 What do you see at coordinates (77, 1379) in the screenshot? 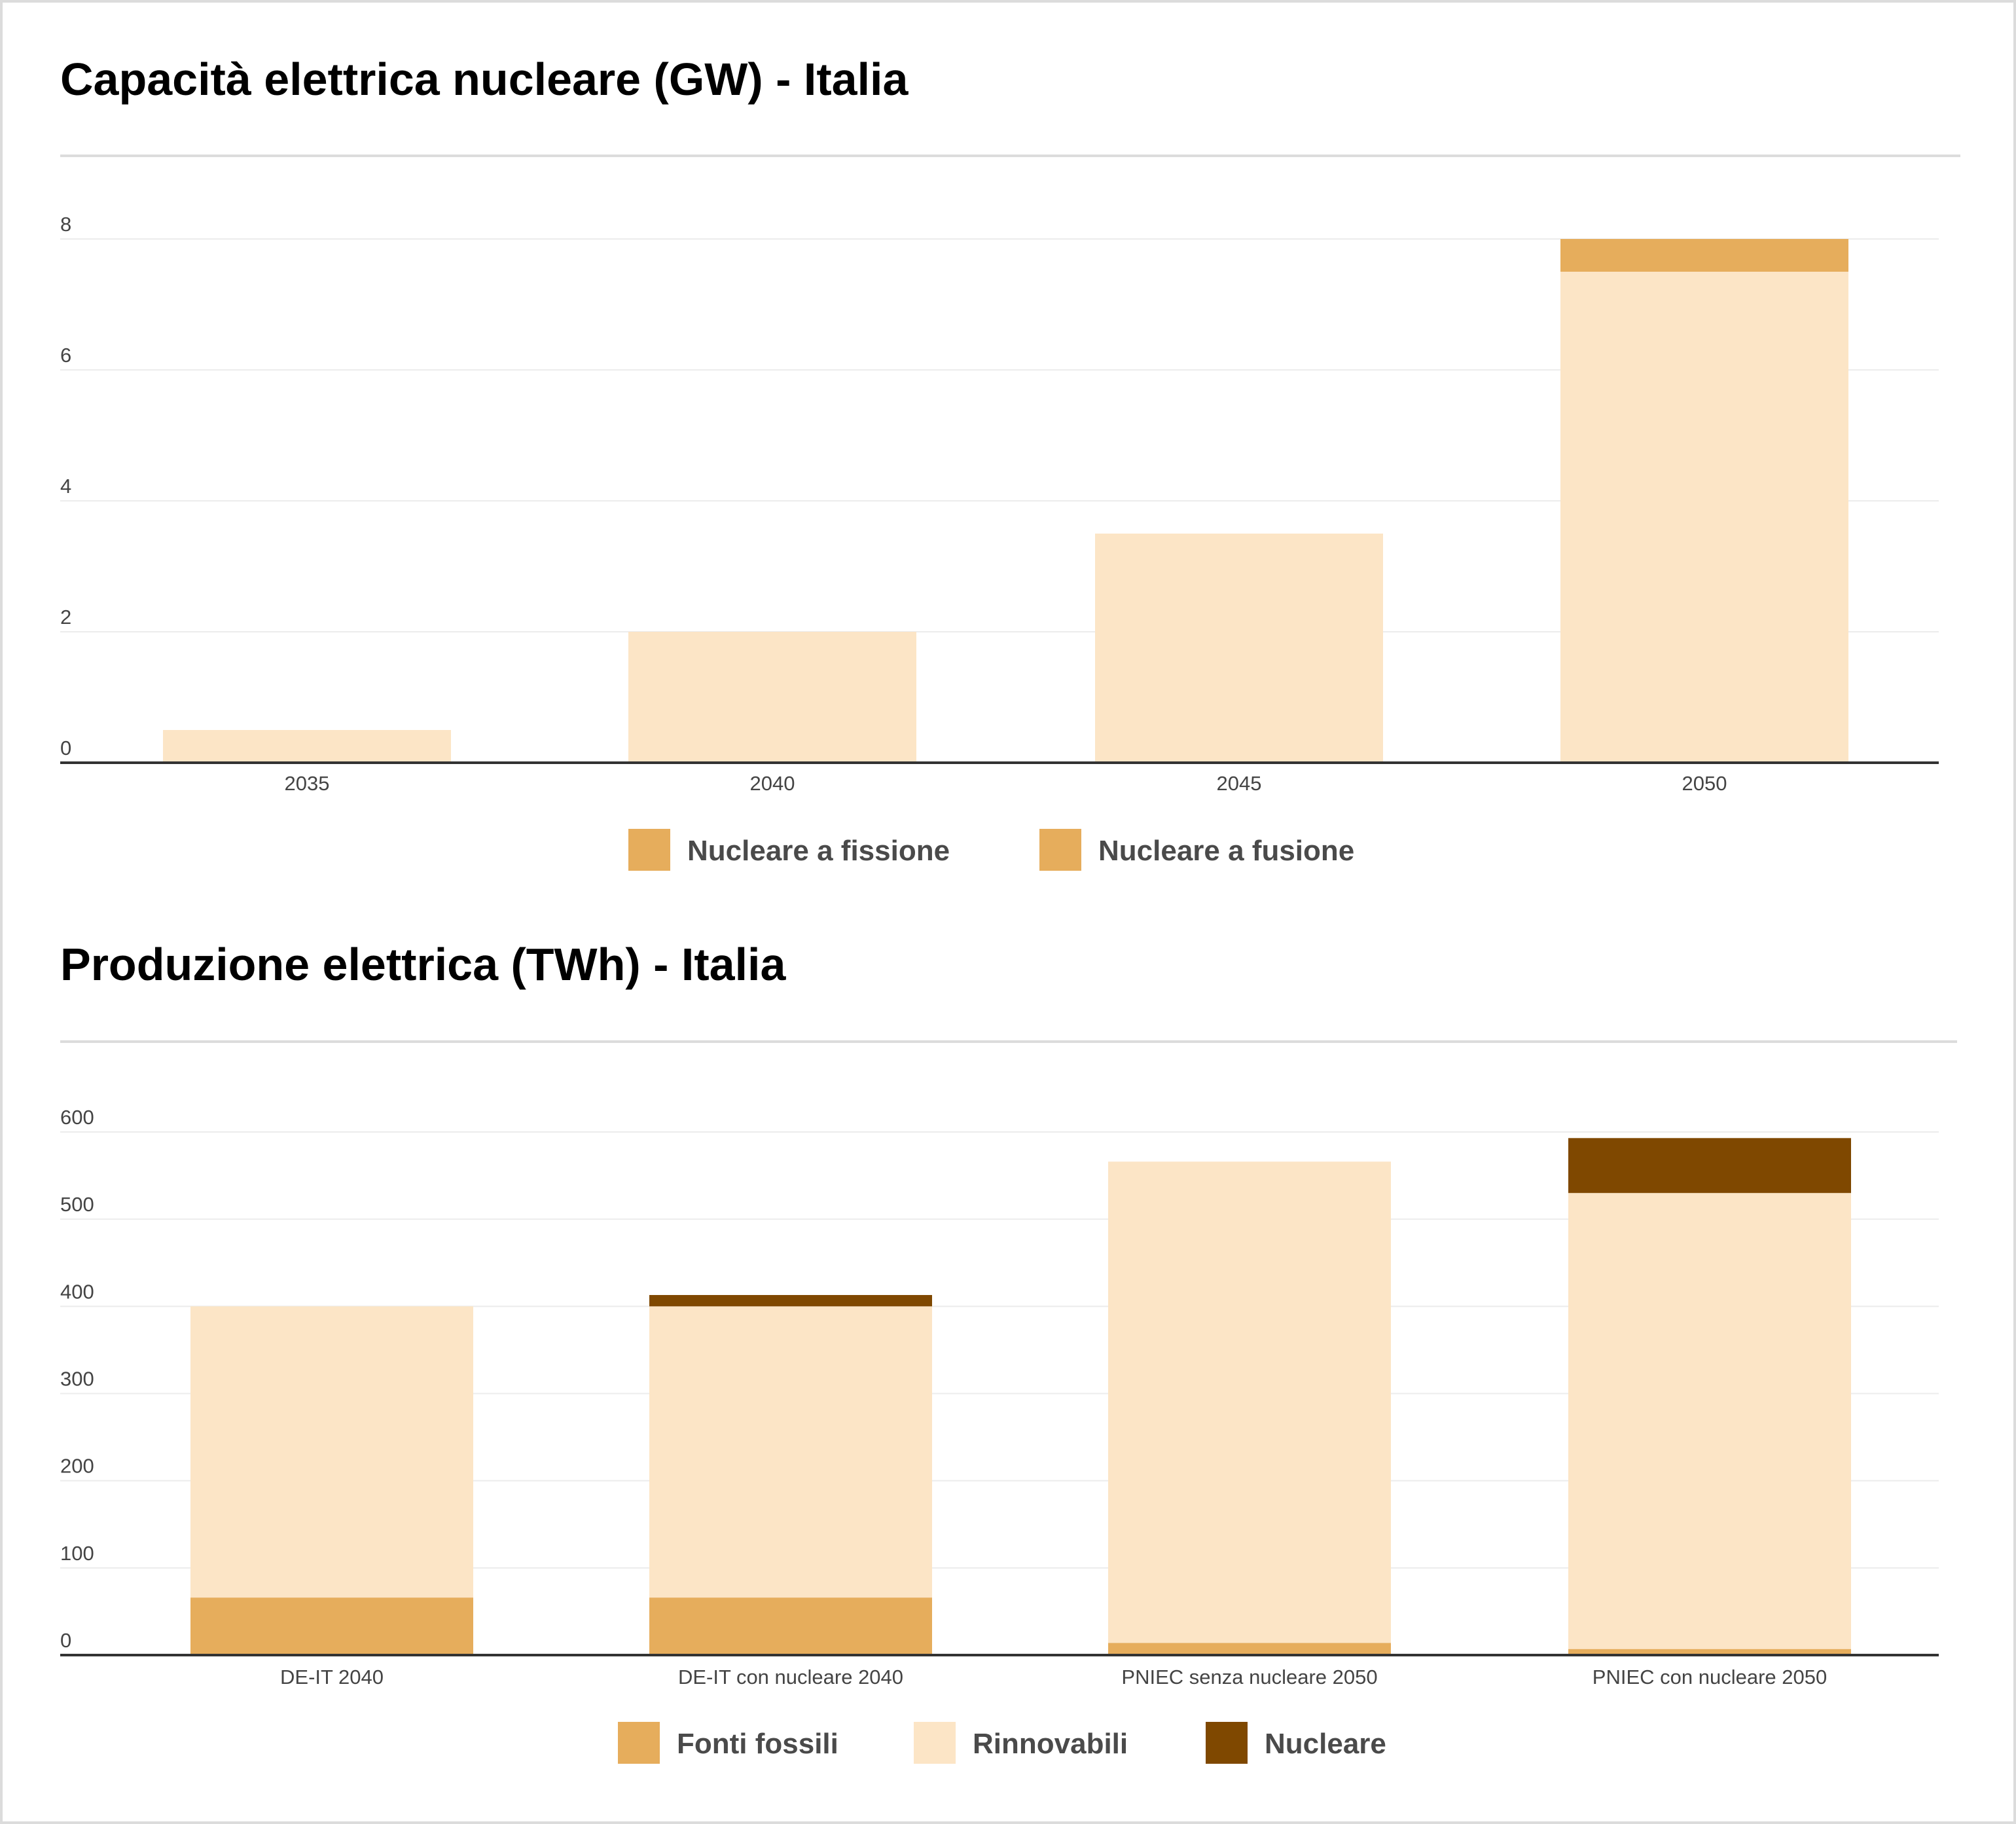
I see `y-tick-label: 300` at bounding box center [77, 1379].